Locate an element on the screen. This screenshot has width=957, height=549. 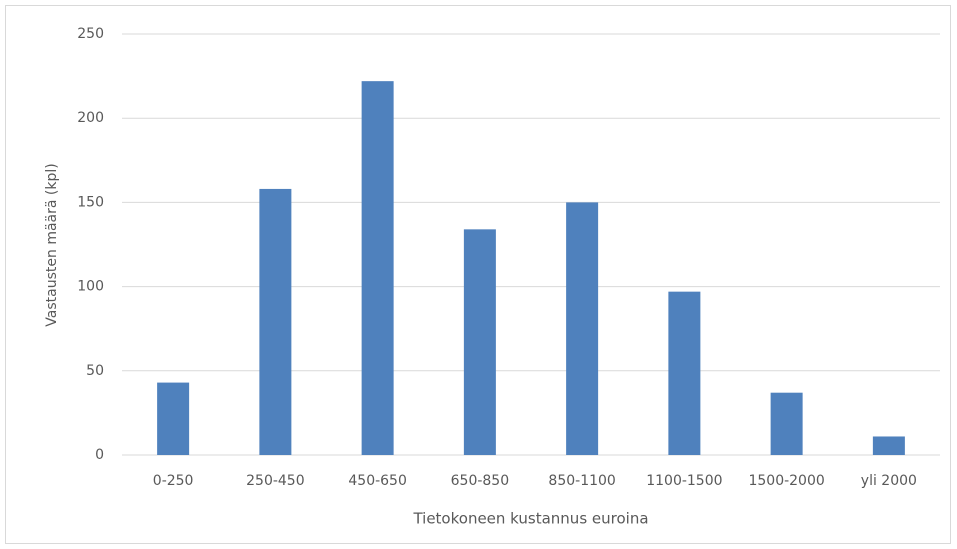
x-tick-label: 250-450 is located at coordinates (275, 481).